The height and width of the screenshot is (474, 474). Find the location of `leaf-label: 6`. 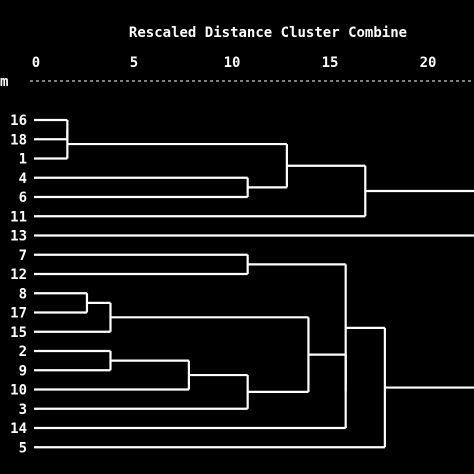

leaf-label: 6 is located at coordinates (23, 198).